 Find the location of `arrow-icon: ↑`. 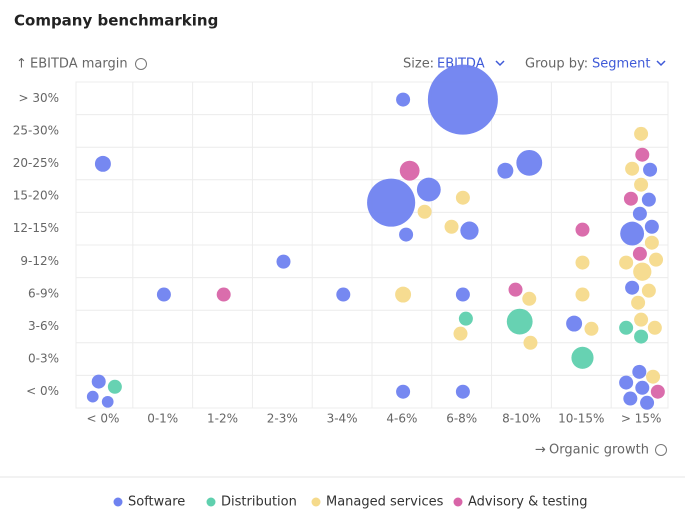

arrow-icon: ↑ is located at coordinates (21, 64).